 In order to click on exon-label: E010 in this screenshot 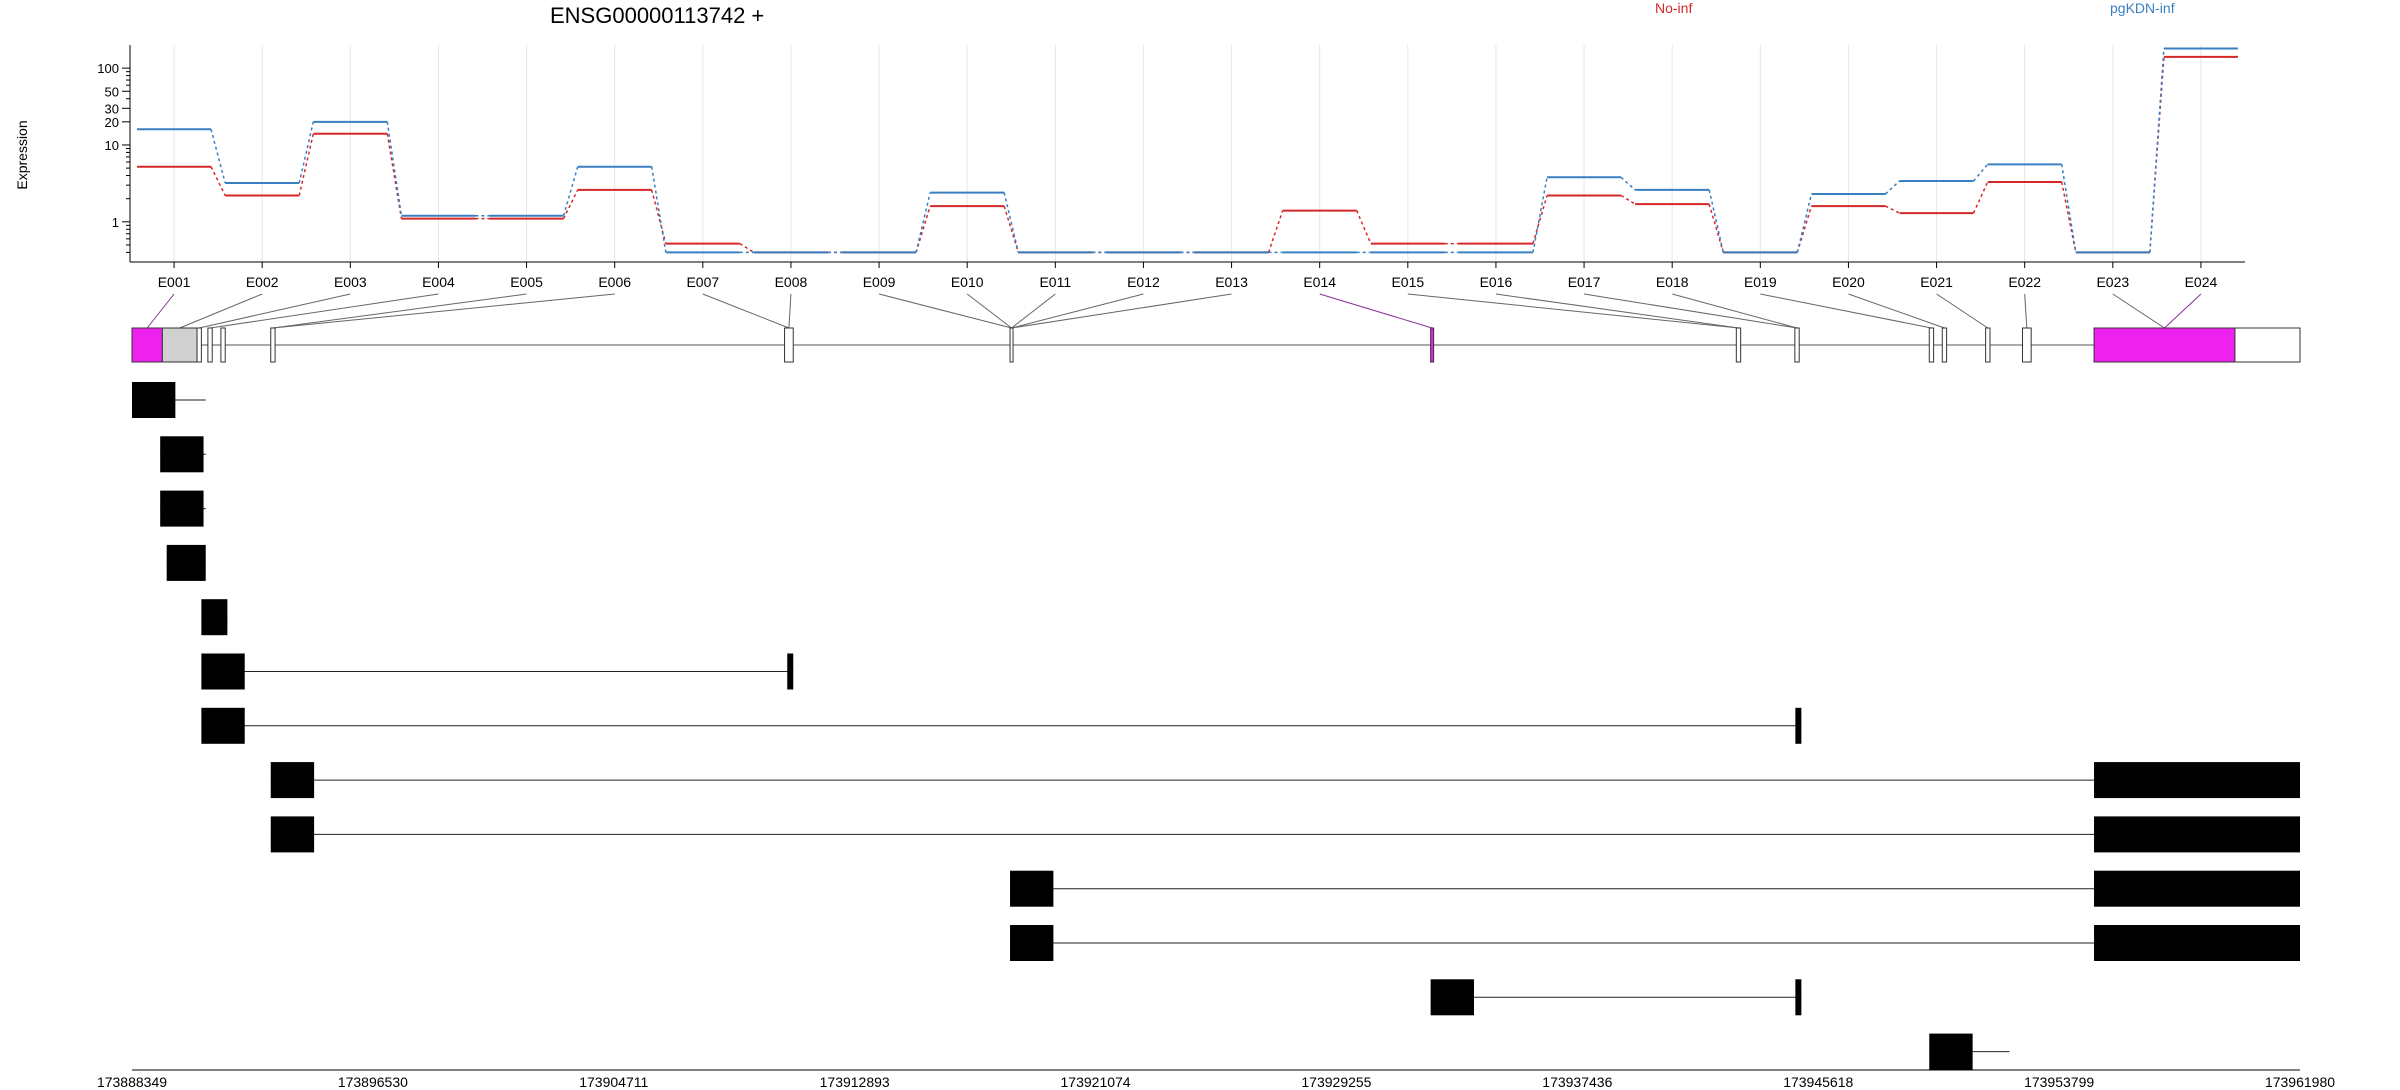, I will do `click(967, 282)`.